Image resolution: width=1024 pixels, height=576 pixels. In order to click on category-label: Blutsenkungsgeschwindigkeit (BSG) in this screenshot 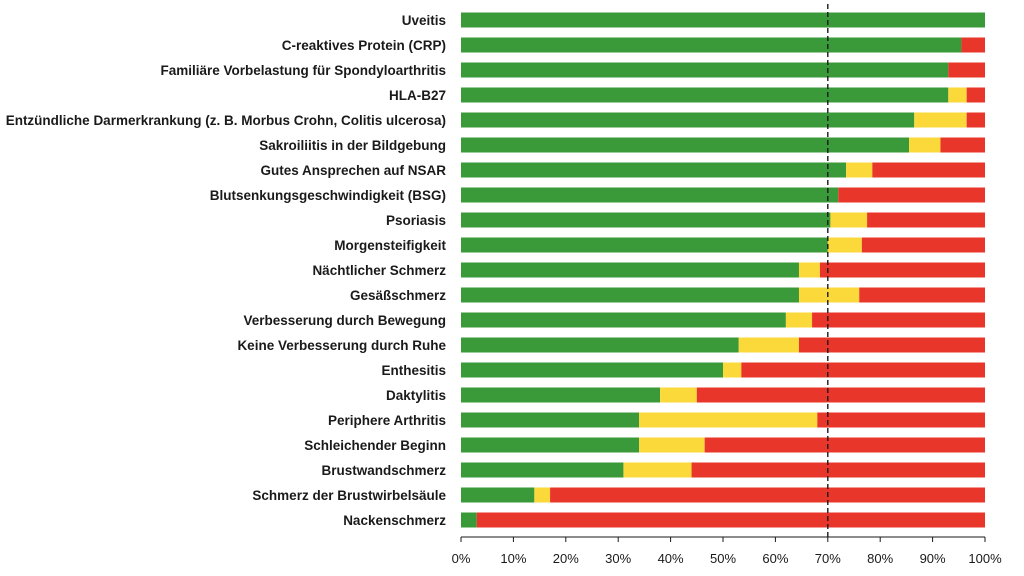, I will do `click(328, 195)`.